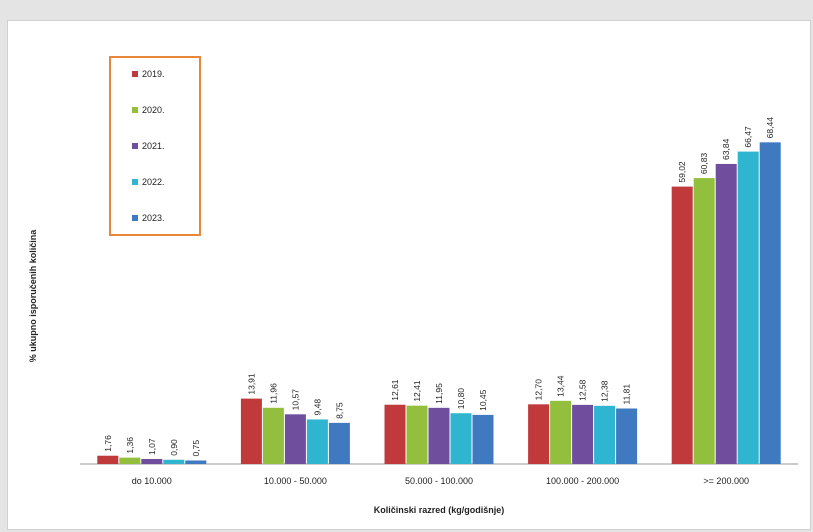 The width and height of the screenshot is (813, 532). Describe the element at coordinates (395, 390) in the screenshot. I see `data-label: 12,61` at that location.